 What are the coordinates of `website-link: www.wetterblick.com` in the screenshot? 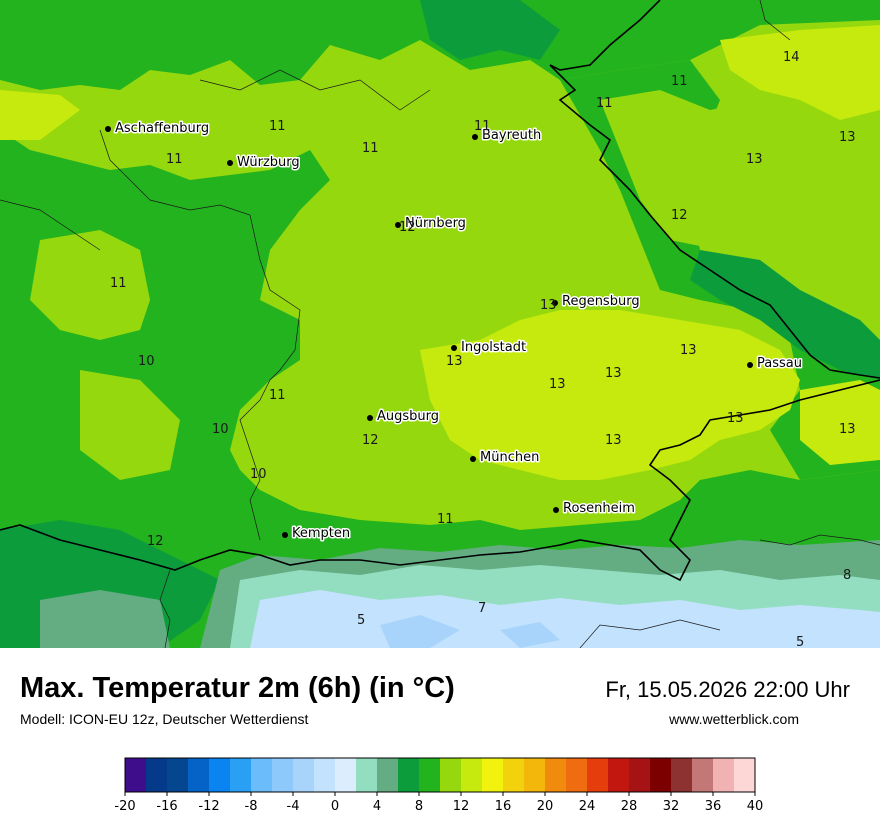 It's located at (734, 719).